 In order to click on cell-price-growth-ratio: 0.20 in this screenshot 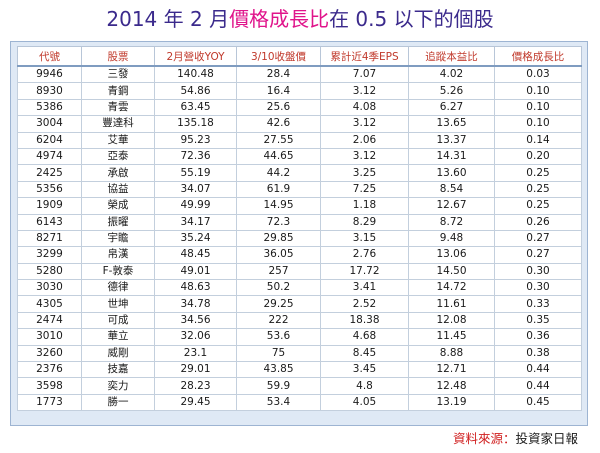, I will do `click(538, 156)`.